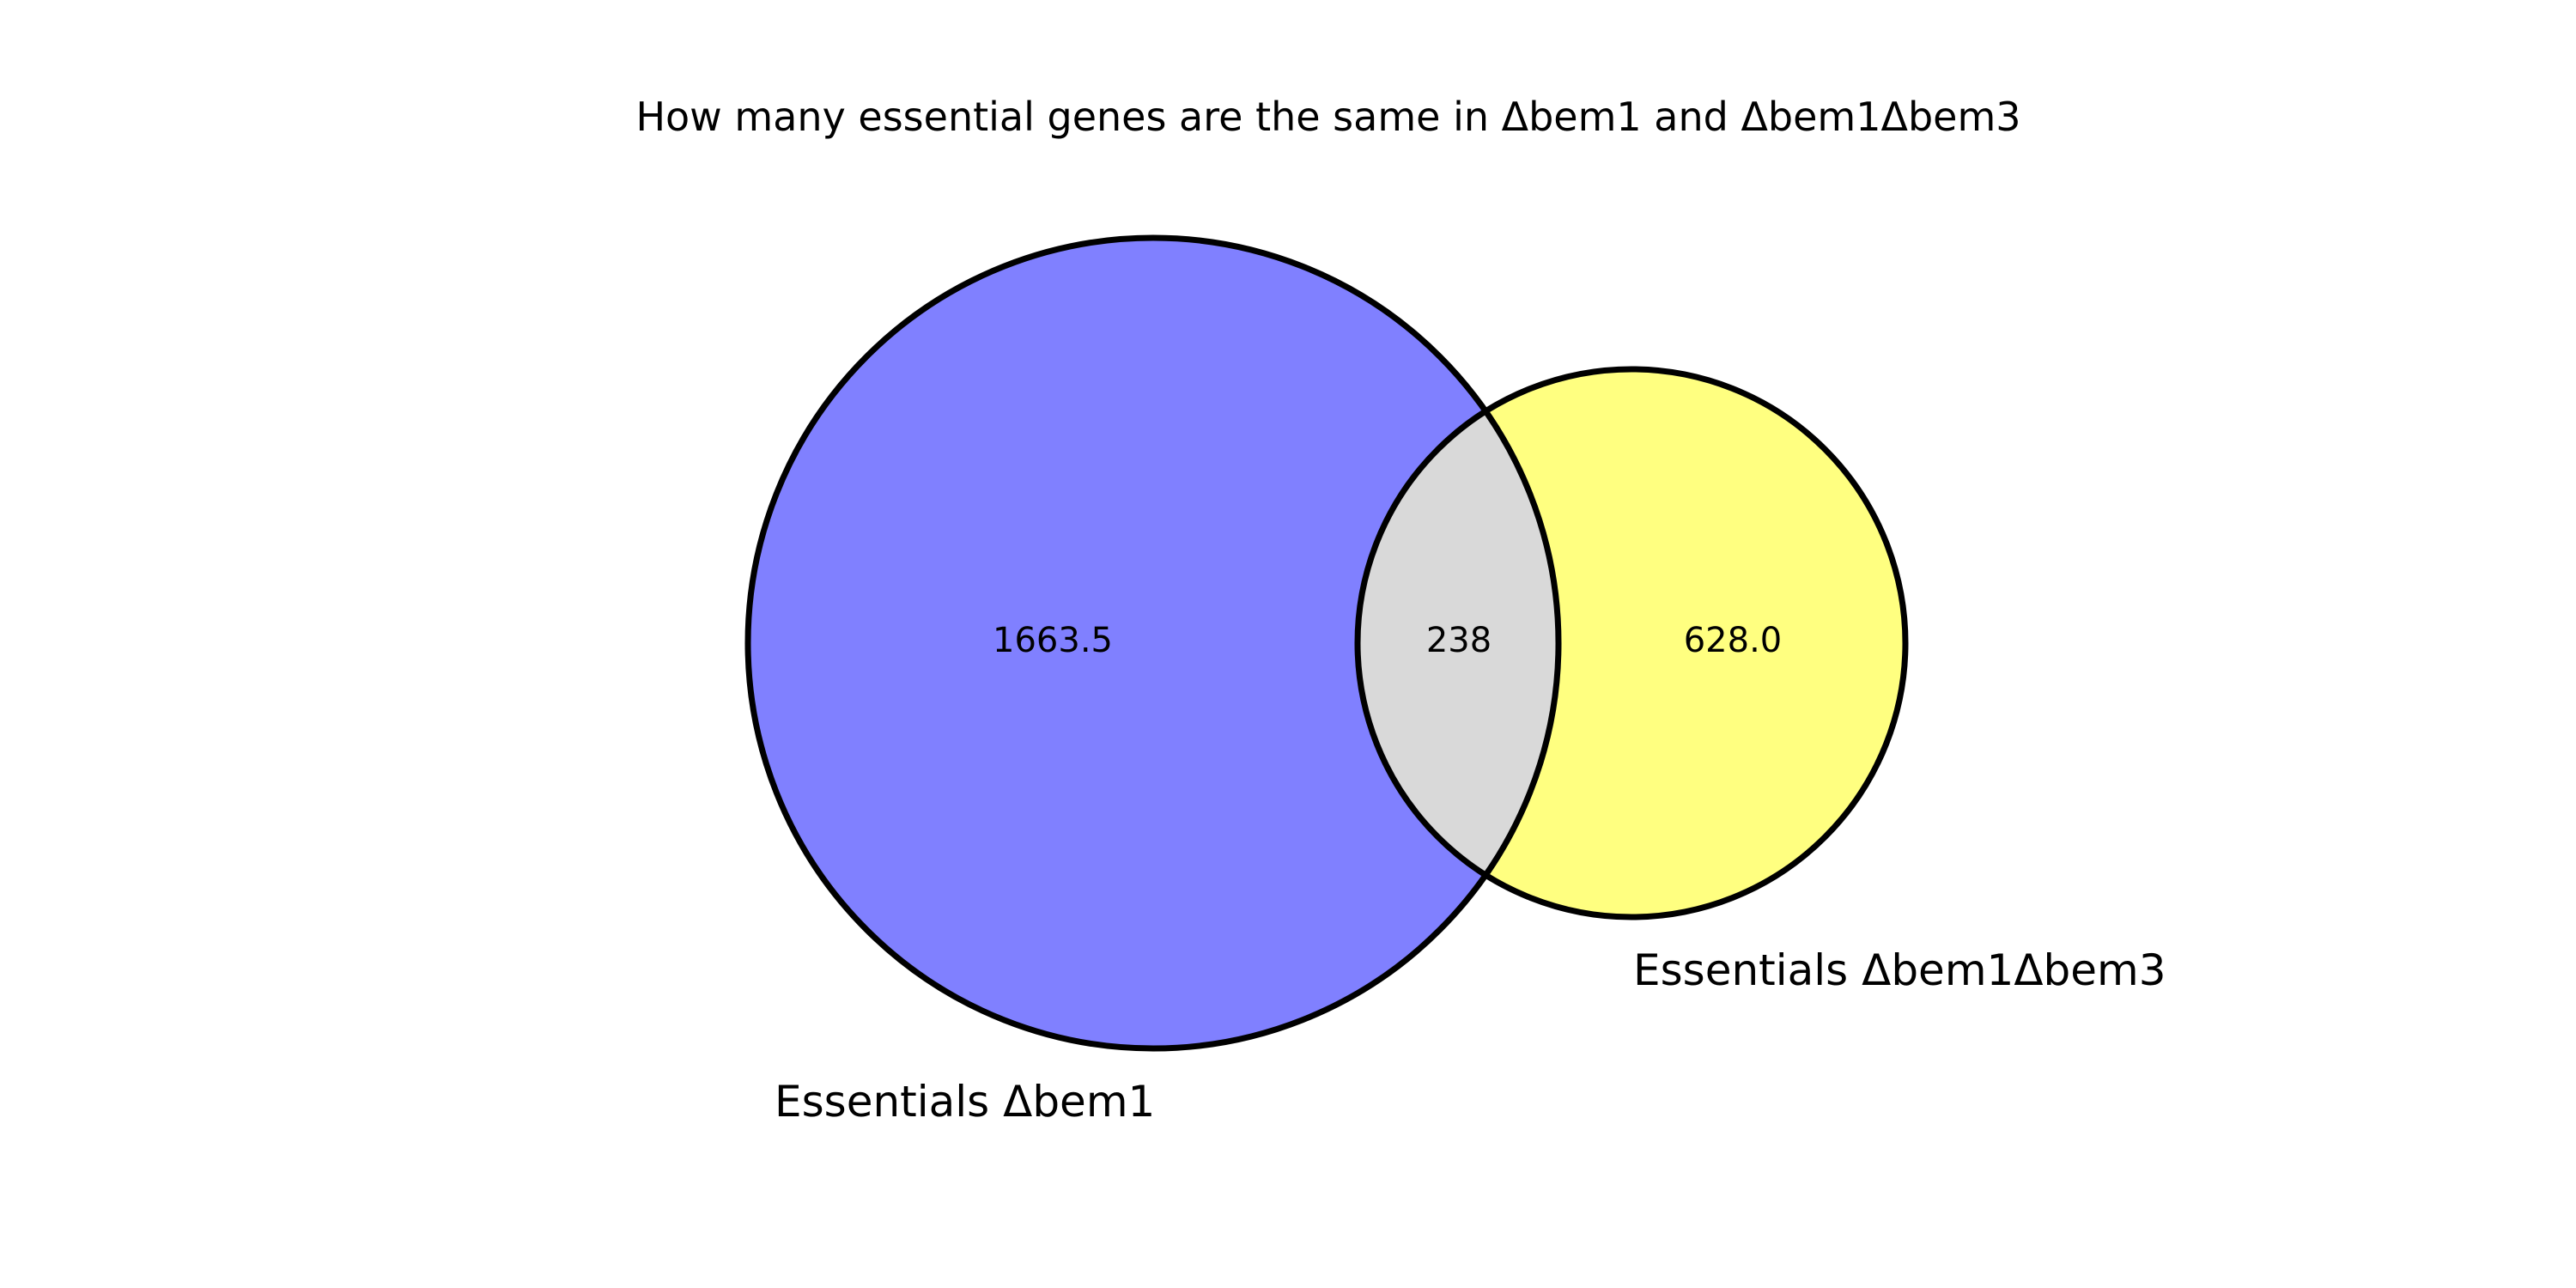 Image resolution: width=2576 pixels, height=1288 pixels. I want to click on intersection-region, so click(1458, 643).